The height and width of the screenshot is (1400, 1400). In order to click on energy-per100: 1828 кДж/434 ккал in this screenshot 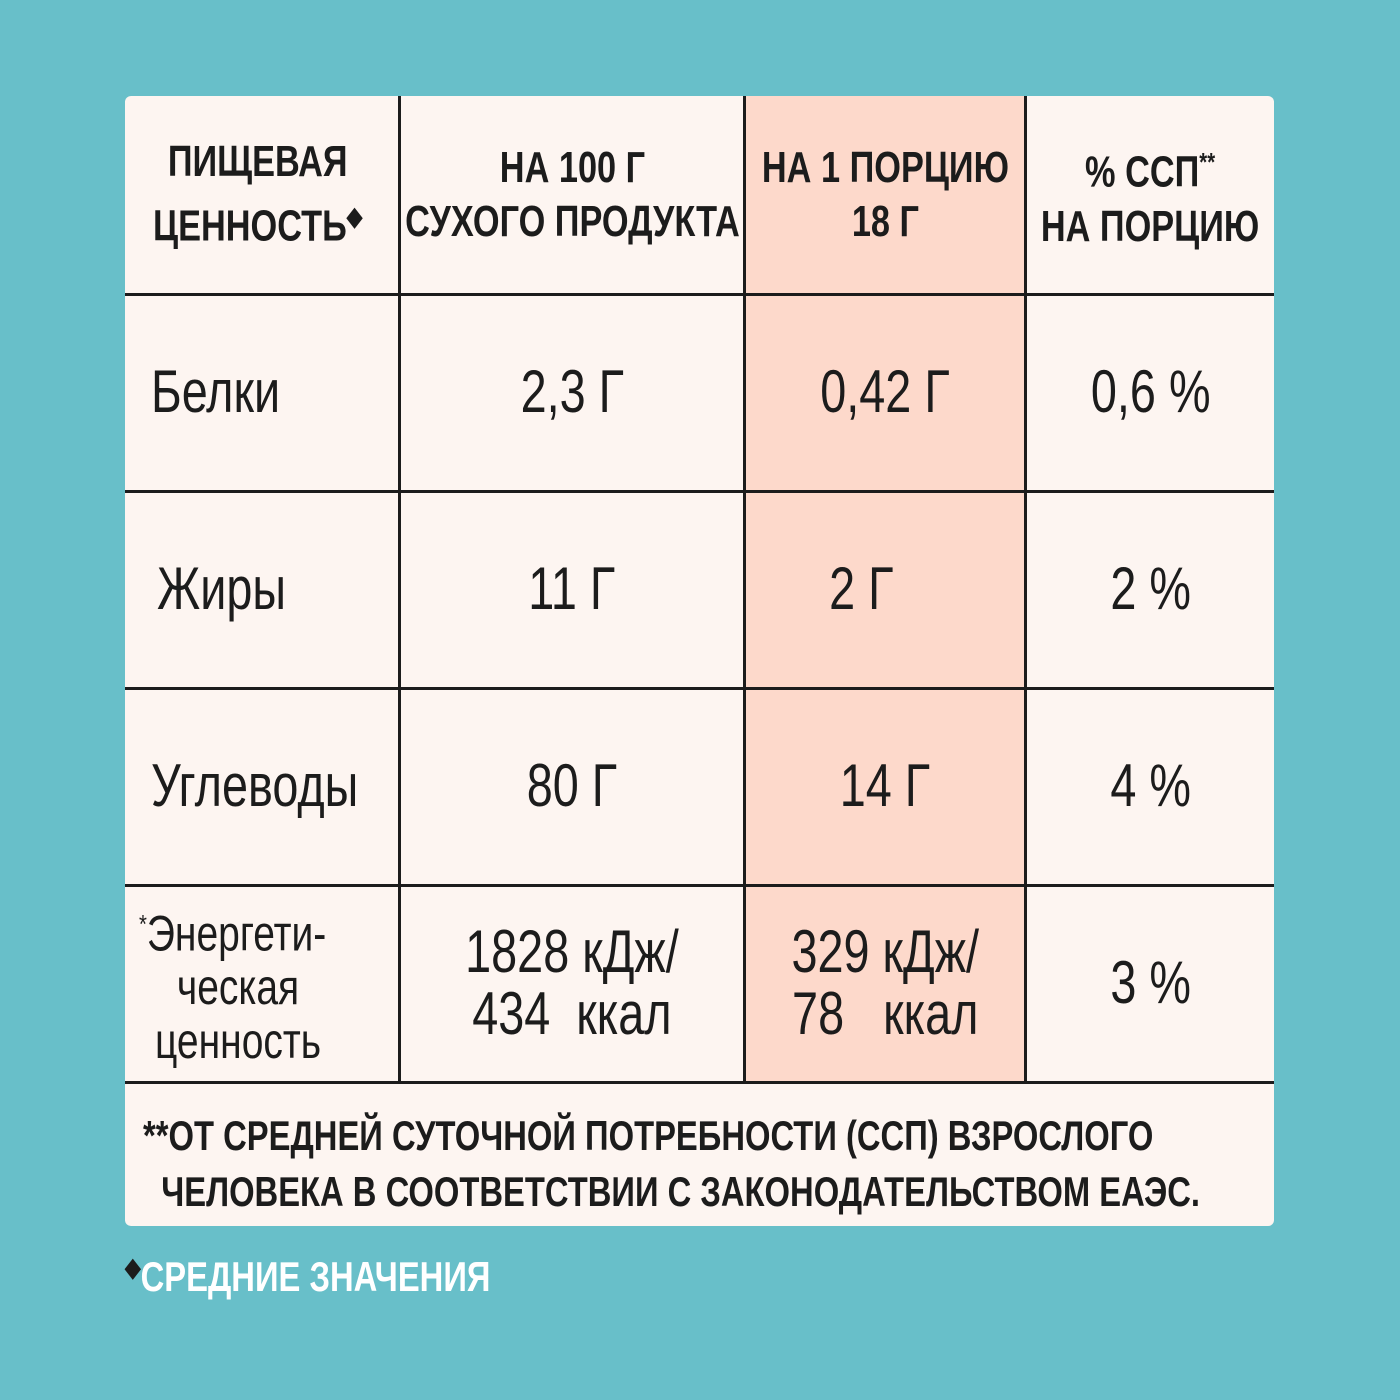, I will do `click(572, 982)`.